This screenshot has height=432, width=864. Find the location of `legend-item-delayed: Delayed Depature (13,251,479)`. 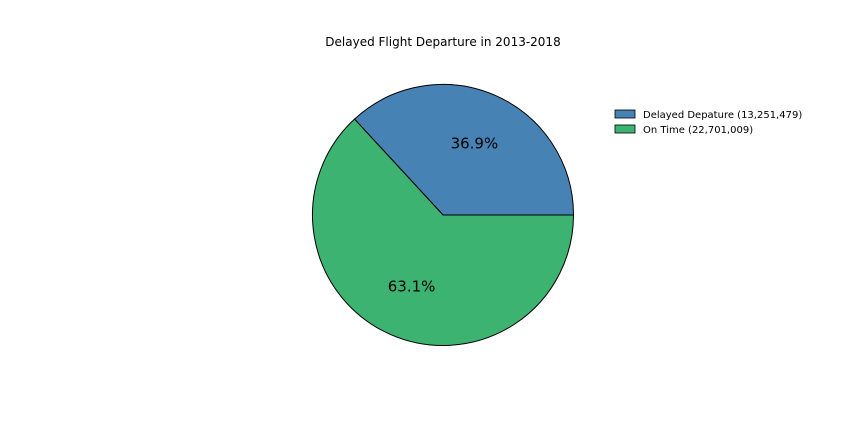

legend-item-delayed: Delayed Depature (13,251,479) is located at coordinates (708, 115).